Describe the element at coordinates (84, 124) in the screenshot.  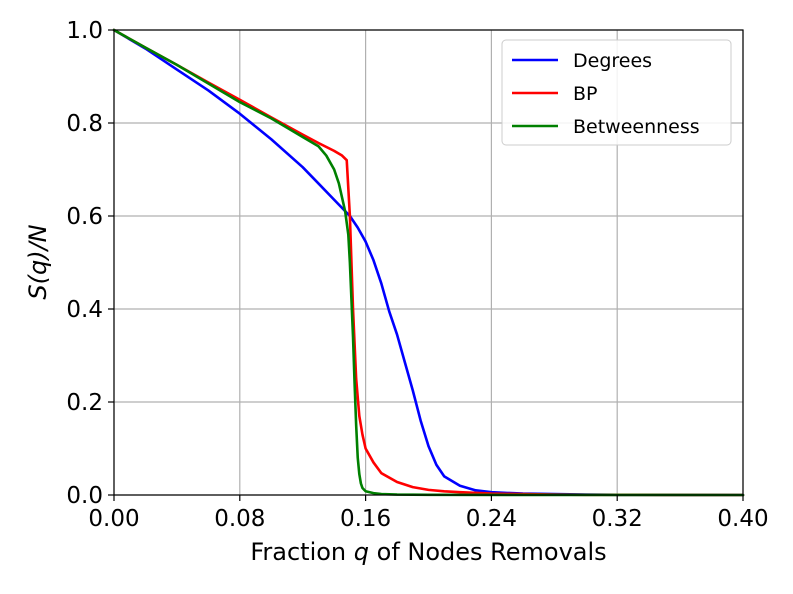
I see `y-tick-label: 0.8` at that location.